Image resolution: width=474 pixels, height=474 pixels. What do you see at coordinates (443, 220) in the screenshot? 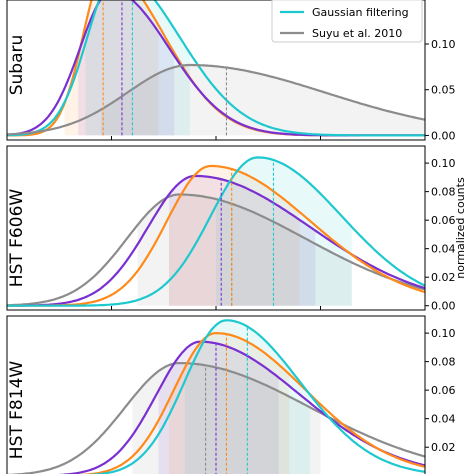
I see `y-tick-label-3: 0.06` at bounding box center [443, 220].